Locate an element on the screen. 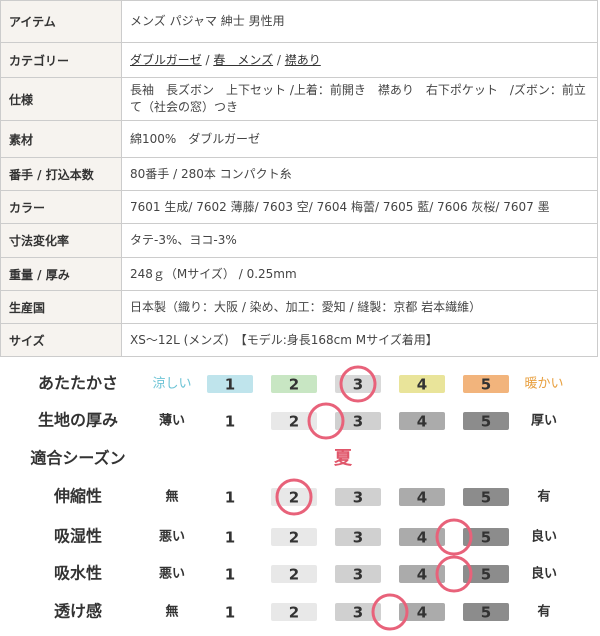 This screenshot has width=600, height=636. rating-label: 吸湿性 is located at coordinates (78, 536).